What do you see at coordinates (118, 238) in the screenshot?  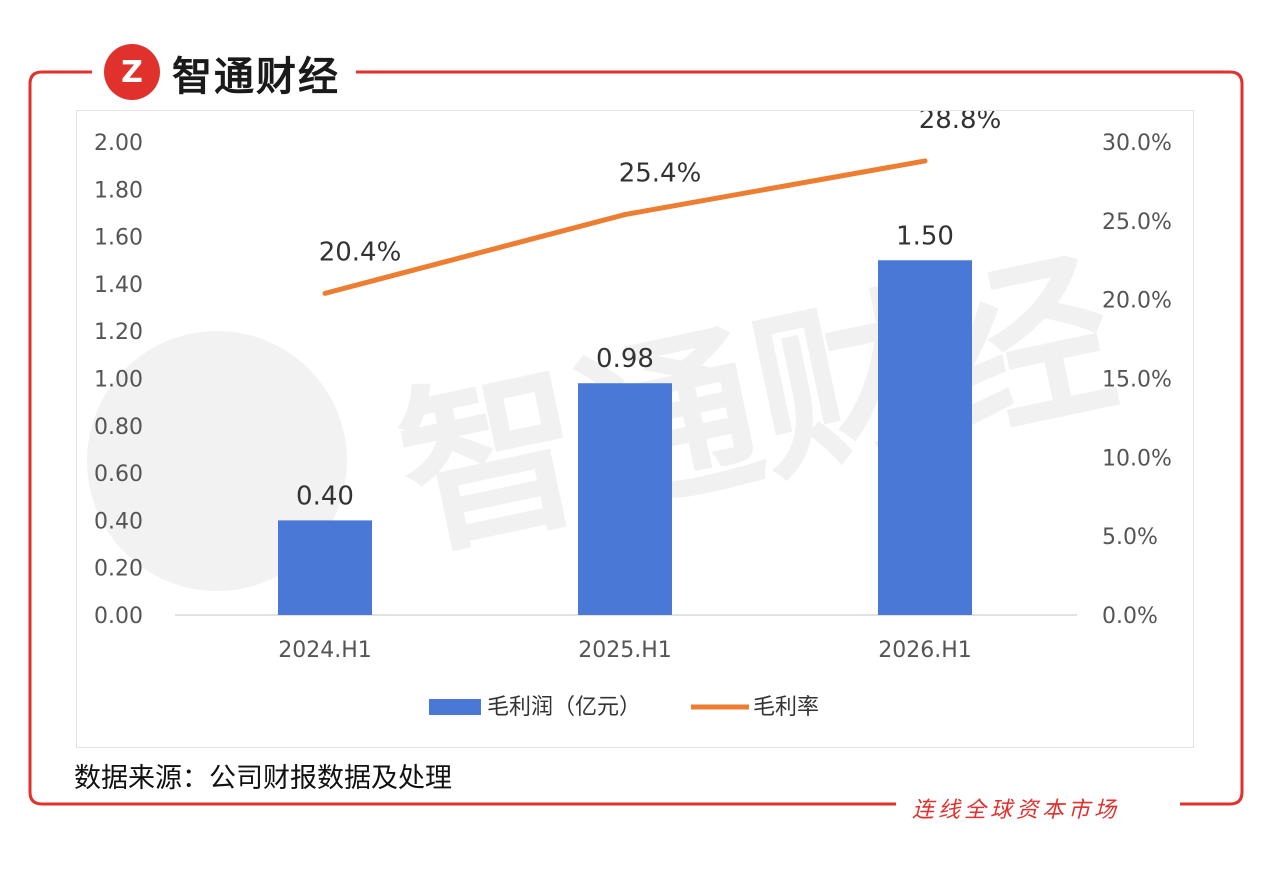 I see `y-left-tick-label: 1.60` at bounding box center [118, 238].